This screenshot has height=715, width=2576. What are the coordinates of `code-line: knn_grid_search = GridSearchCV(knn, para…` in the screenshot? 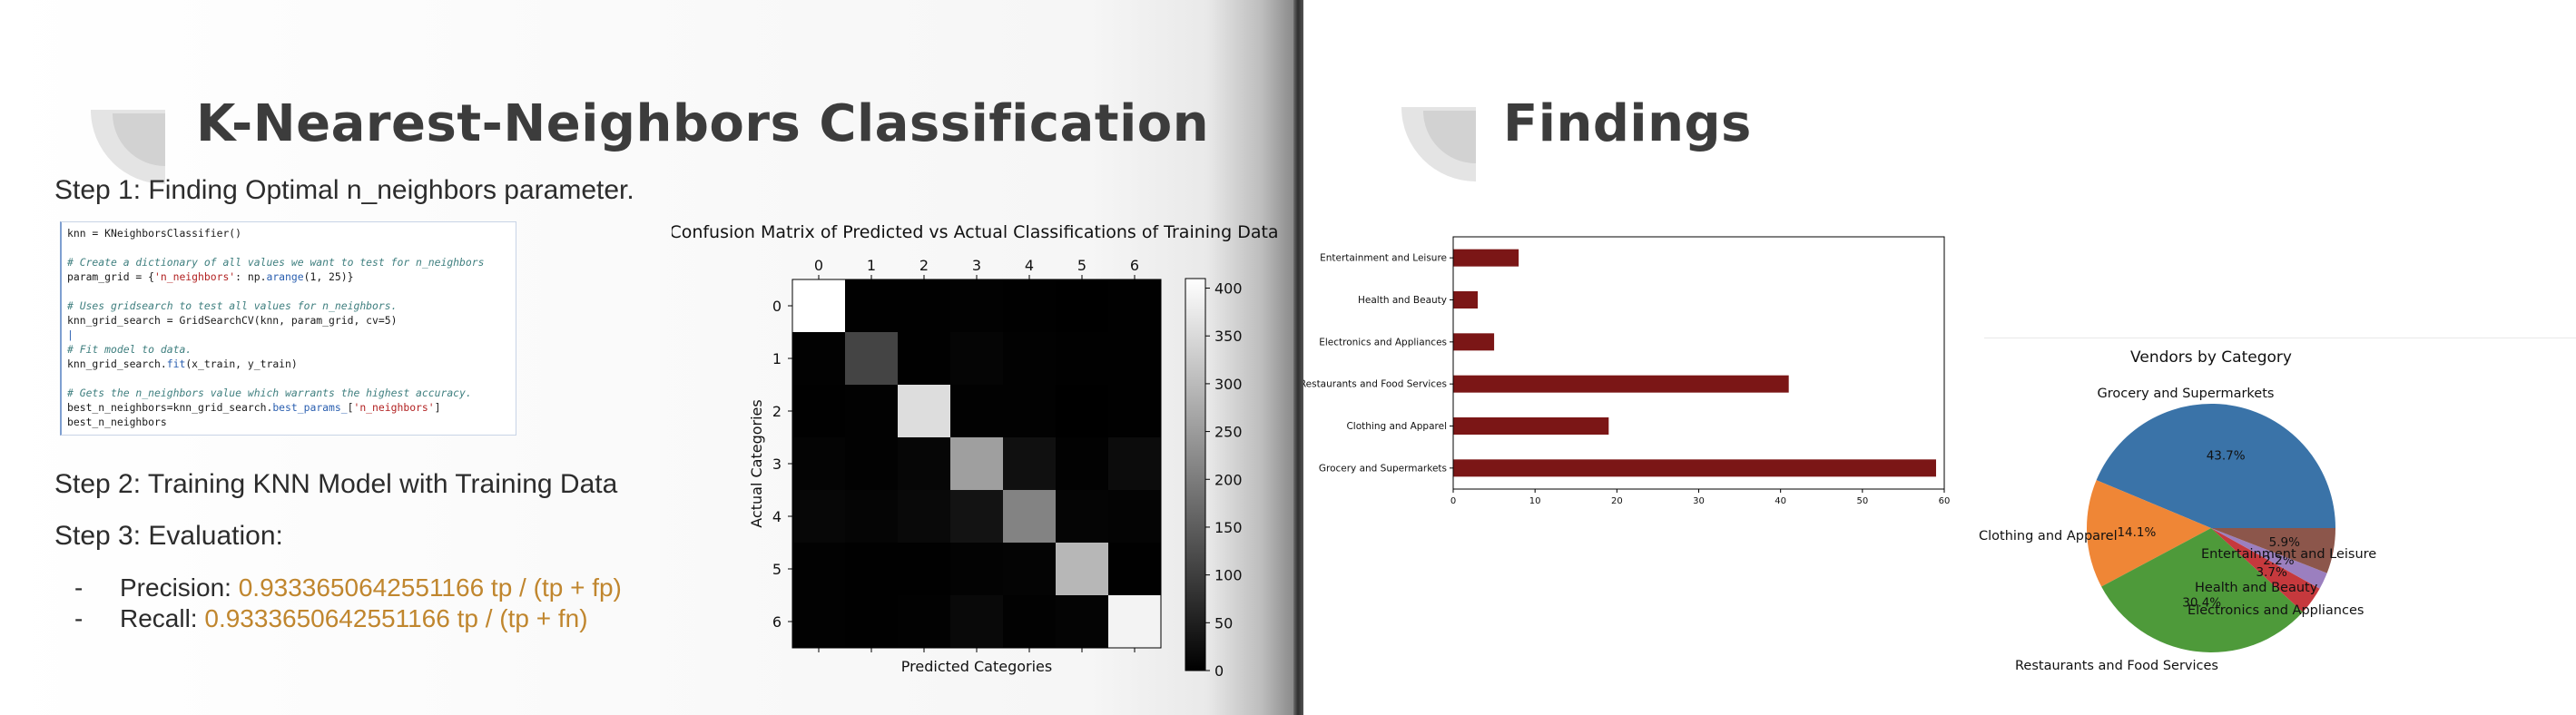 It's located at (291, 320).